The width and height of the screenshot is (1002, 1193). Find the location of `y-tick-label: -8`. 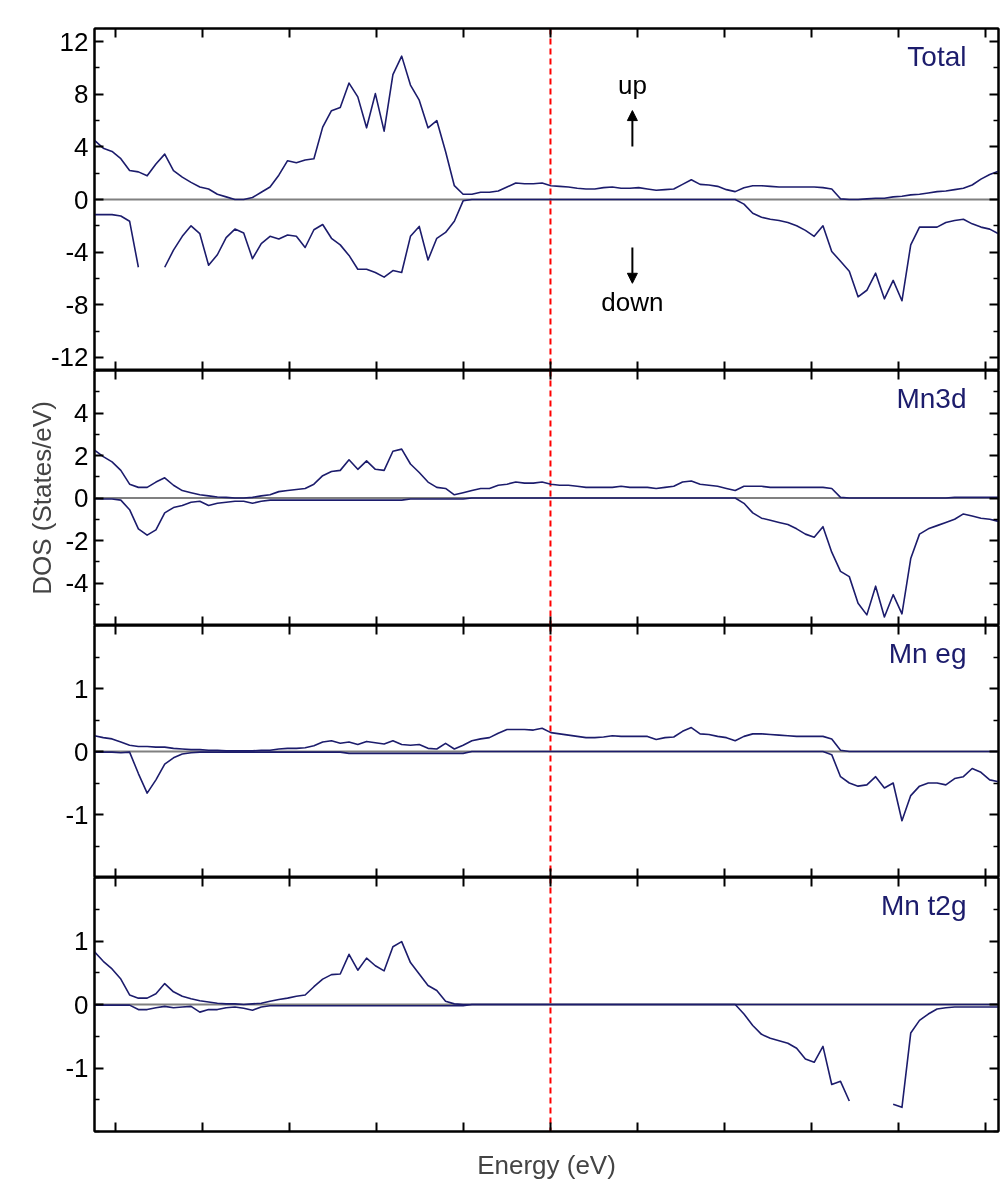

y-tick-label: -8 is located at coordinates (77, 304).